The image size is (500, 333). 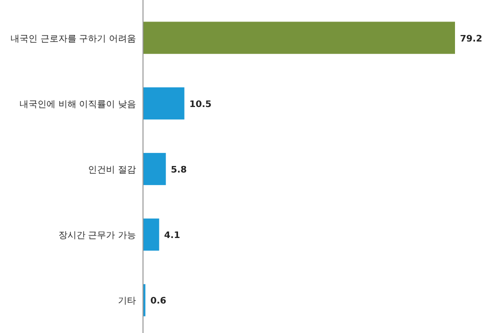 I want to click on data-label: 79.2, so click(x=471, y=39).